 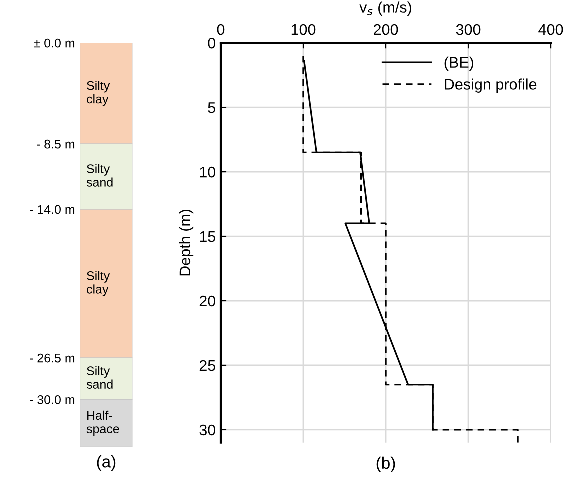 I want to click on y-tick-label: - 14.0 m, so click(x=52, y=209).